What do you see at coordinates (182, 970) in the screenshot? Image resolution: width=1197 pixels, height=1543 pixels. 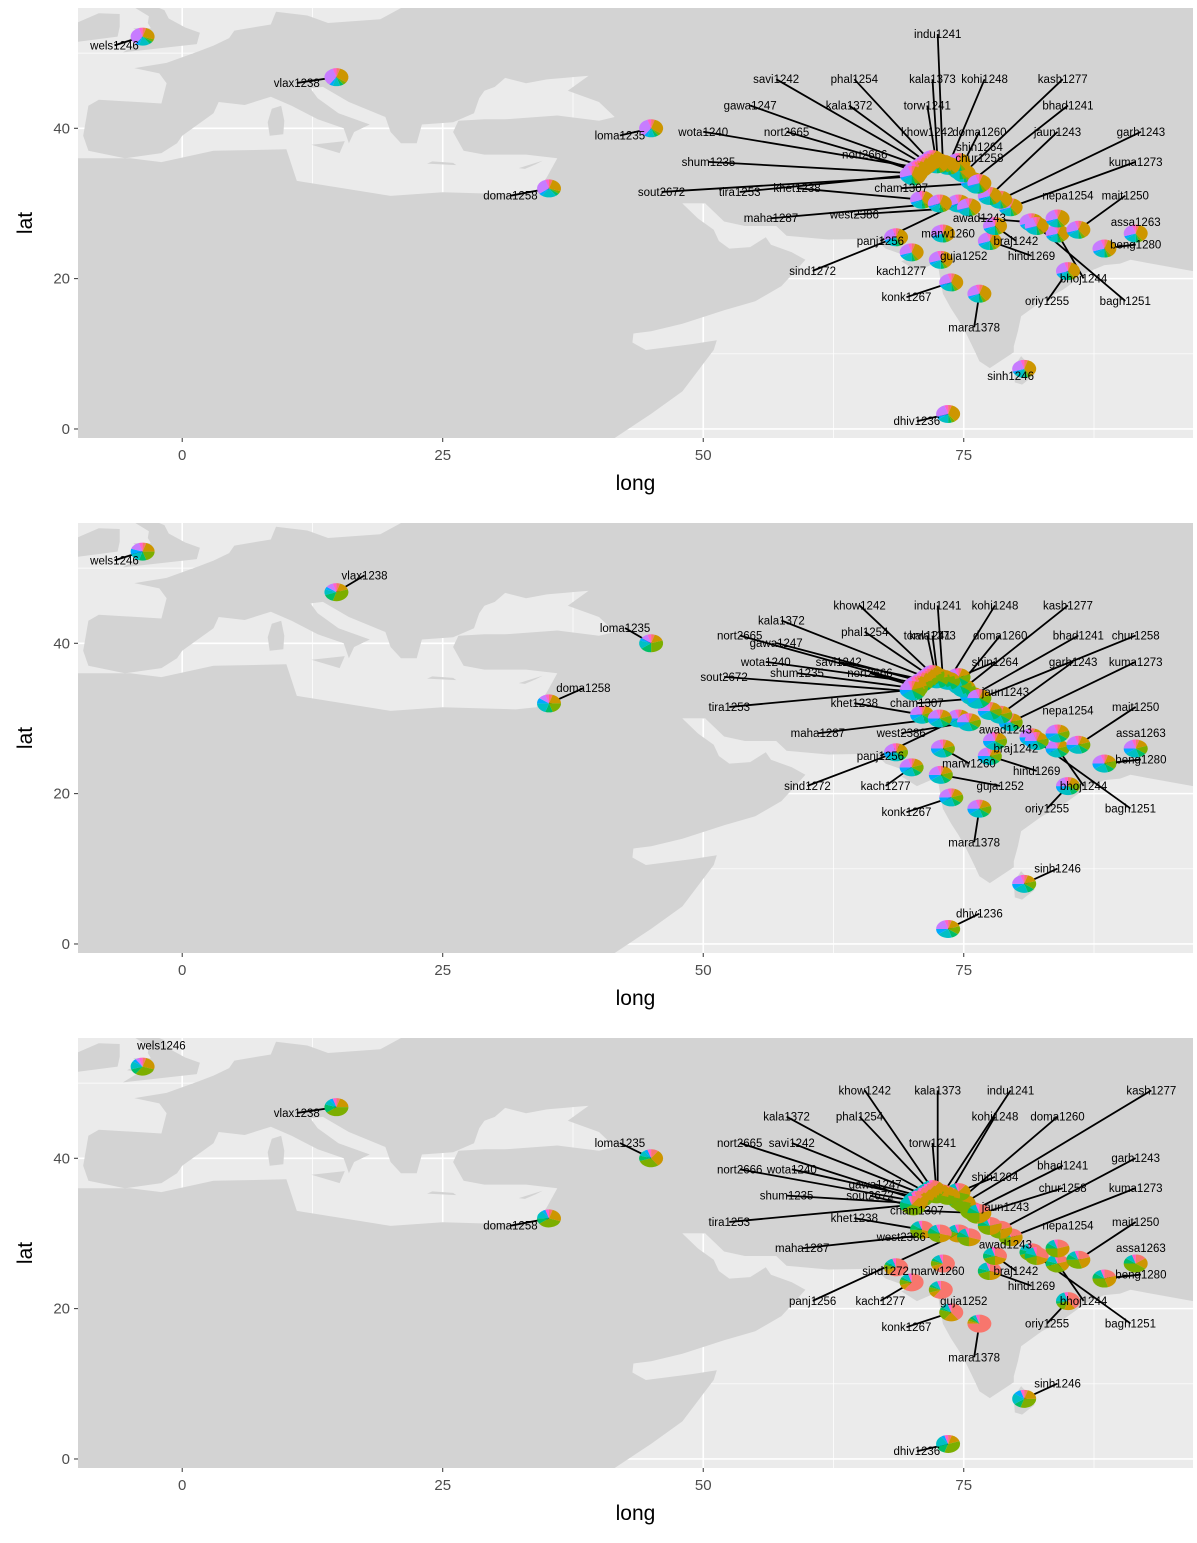 I see `x-tick-label: 0` at bounding box center [182, 970].